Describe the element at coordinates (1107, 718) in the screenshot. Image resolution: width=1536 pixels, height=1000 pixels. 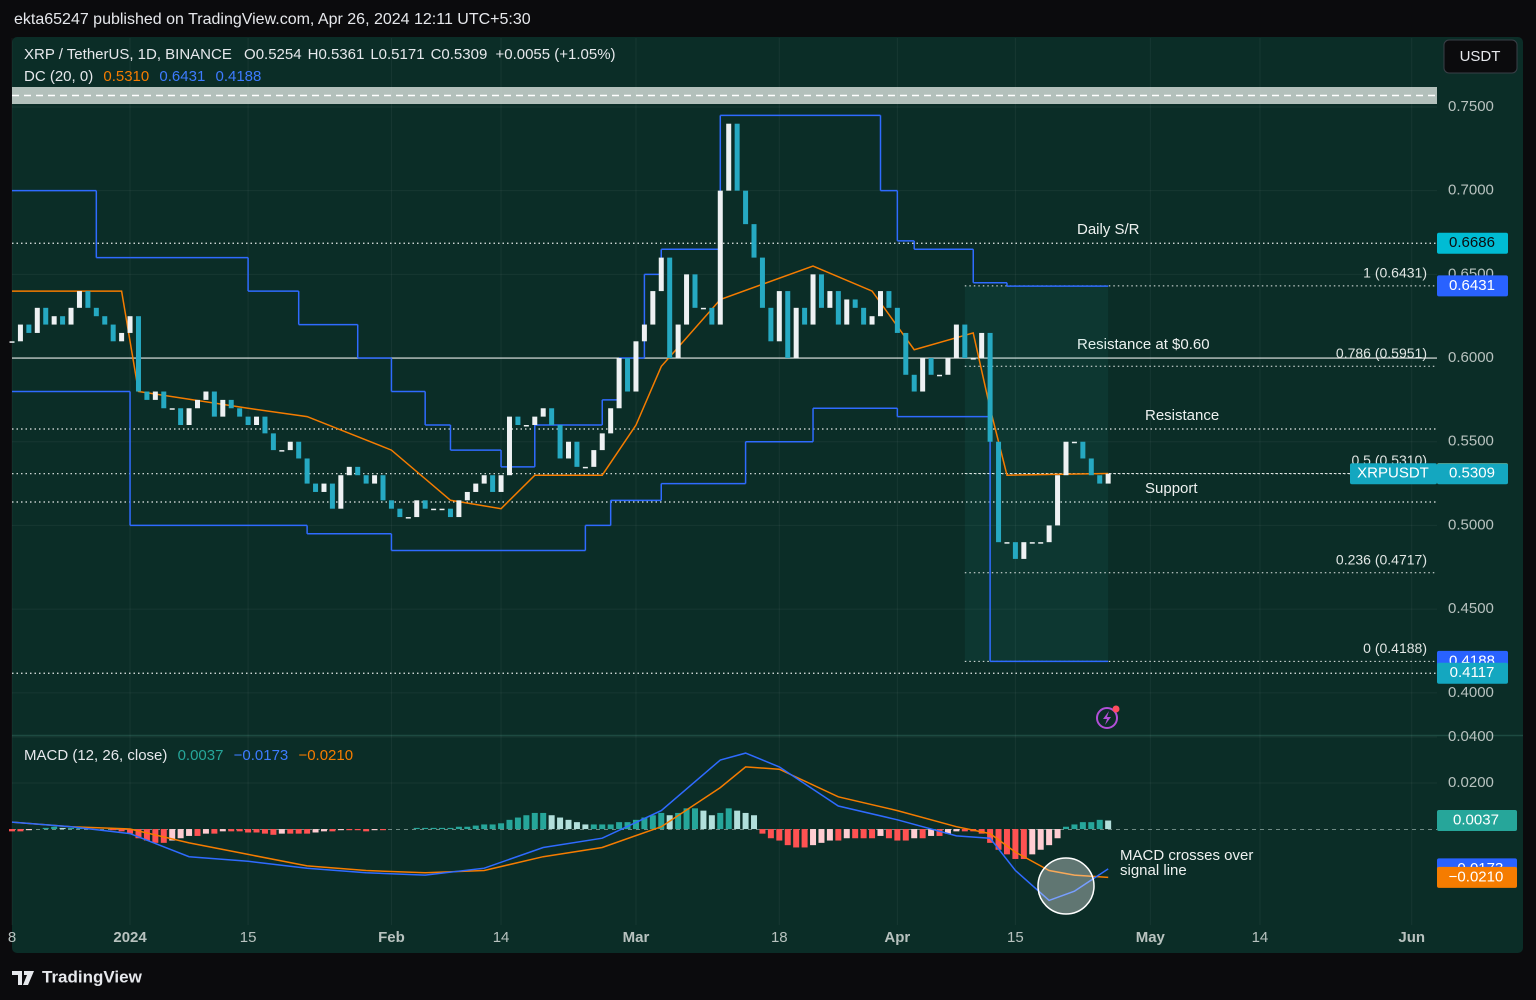
I see `alert-ring` at that location.